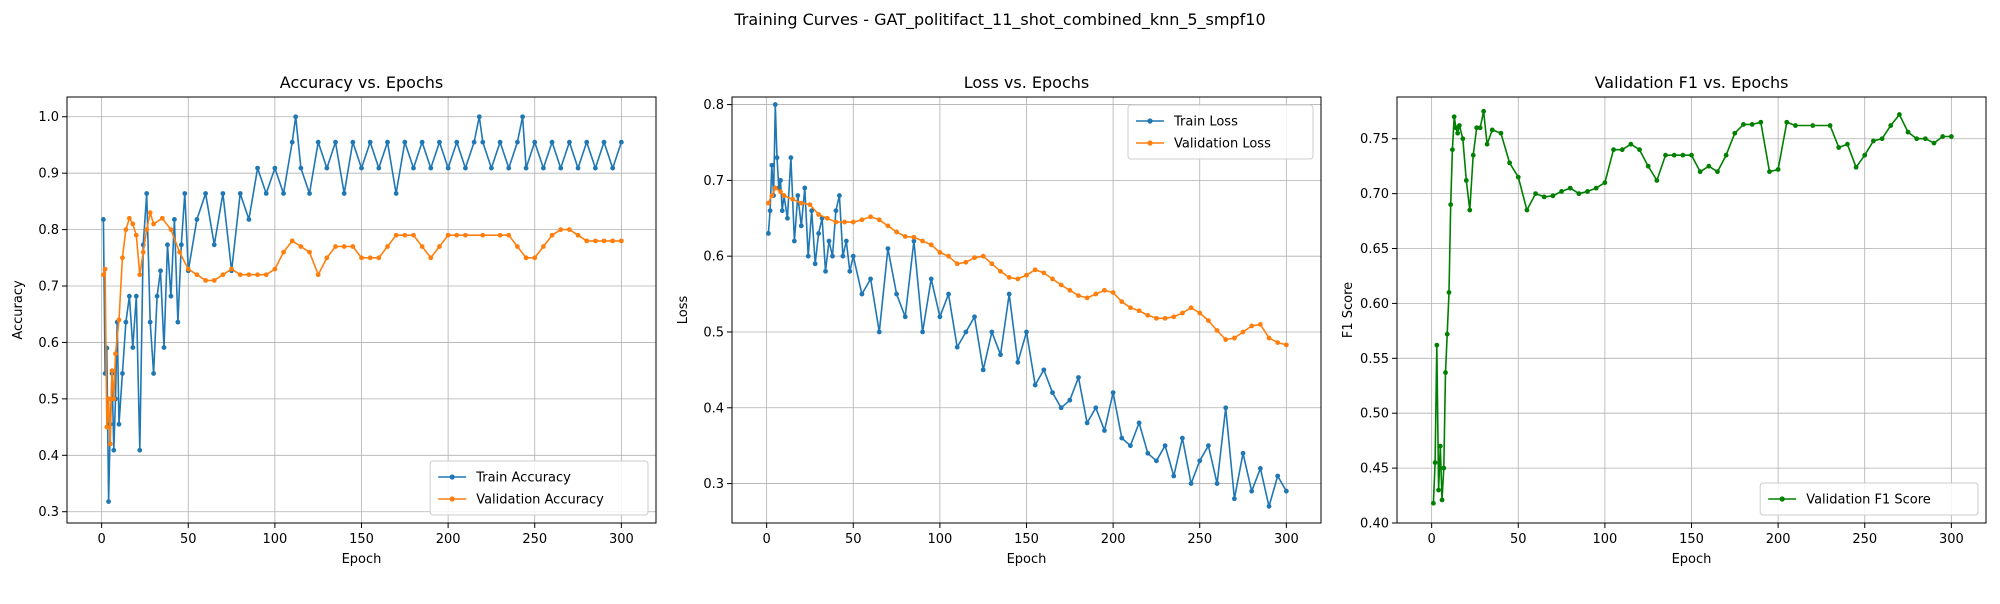 This screenshot has height=604, width=2000. Describe the element at coordinates (361, 82) in the screenshot. I see `chart-title: Accuracy vs. Epochs` at that location.